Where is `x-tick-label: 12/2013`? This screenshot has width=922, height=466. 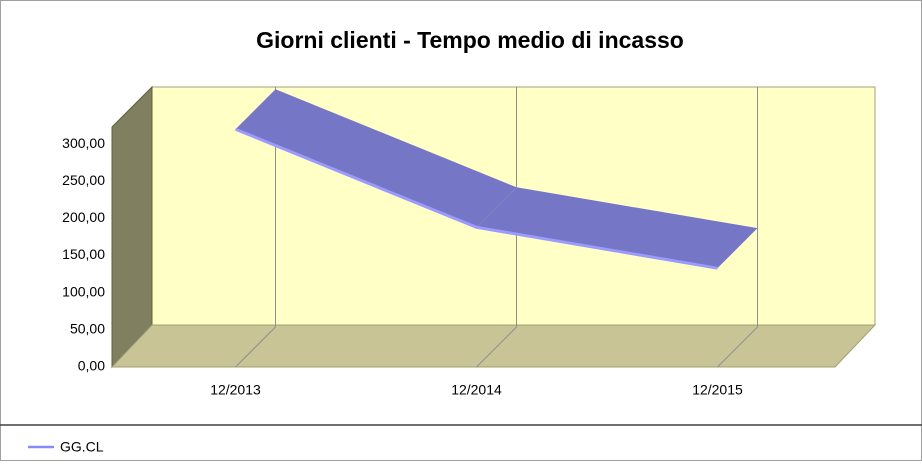 x-tick-label: 12/2013 is located at coordinates (235, 390).